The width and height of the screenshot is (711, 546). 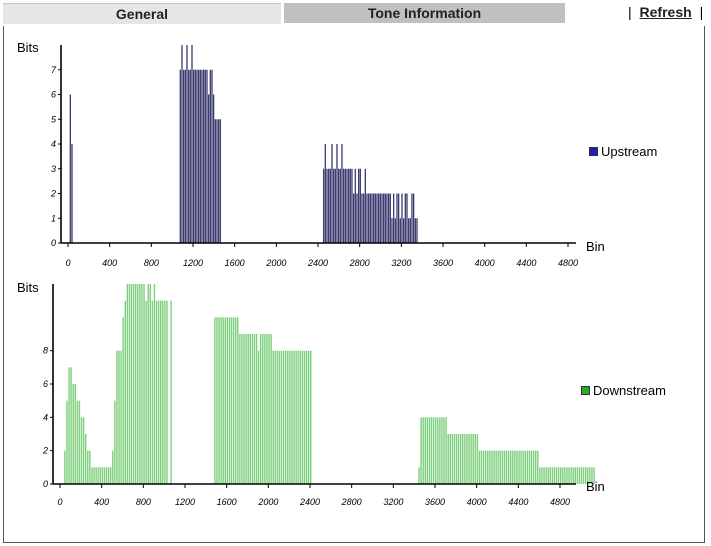 What do you see at coordinates (53, 144) in the screenshot?
I see `upstream-y-tick-label: 4` at bounding box center [53, 144].